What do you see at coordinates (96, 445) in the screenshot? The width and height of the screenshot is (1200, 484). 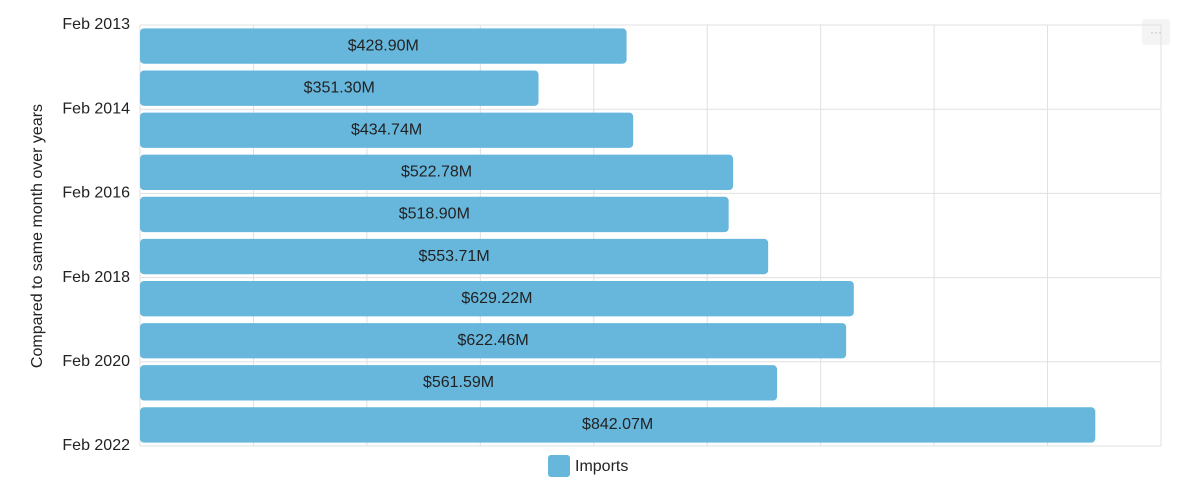 I see `y-tick-label: Feb 2022` at bounding box center [96, 445].